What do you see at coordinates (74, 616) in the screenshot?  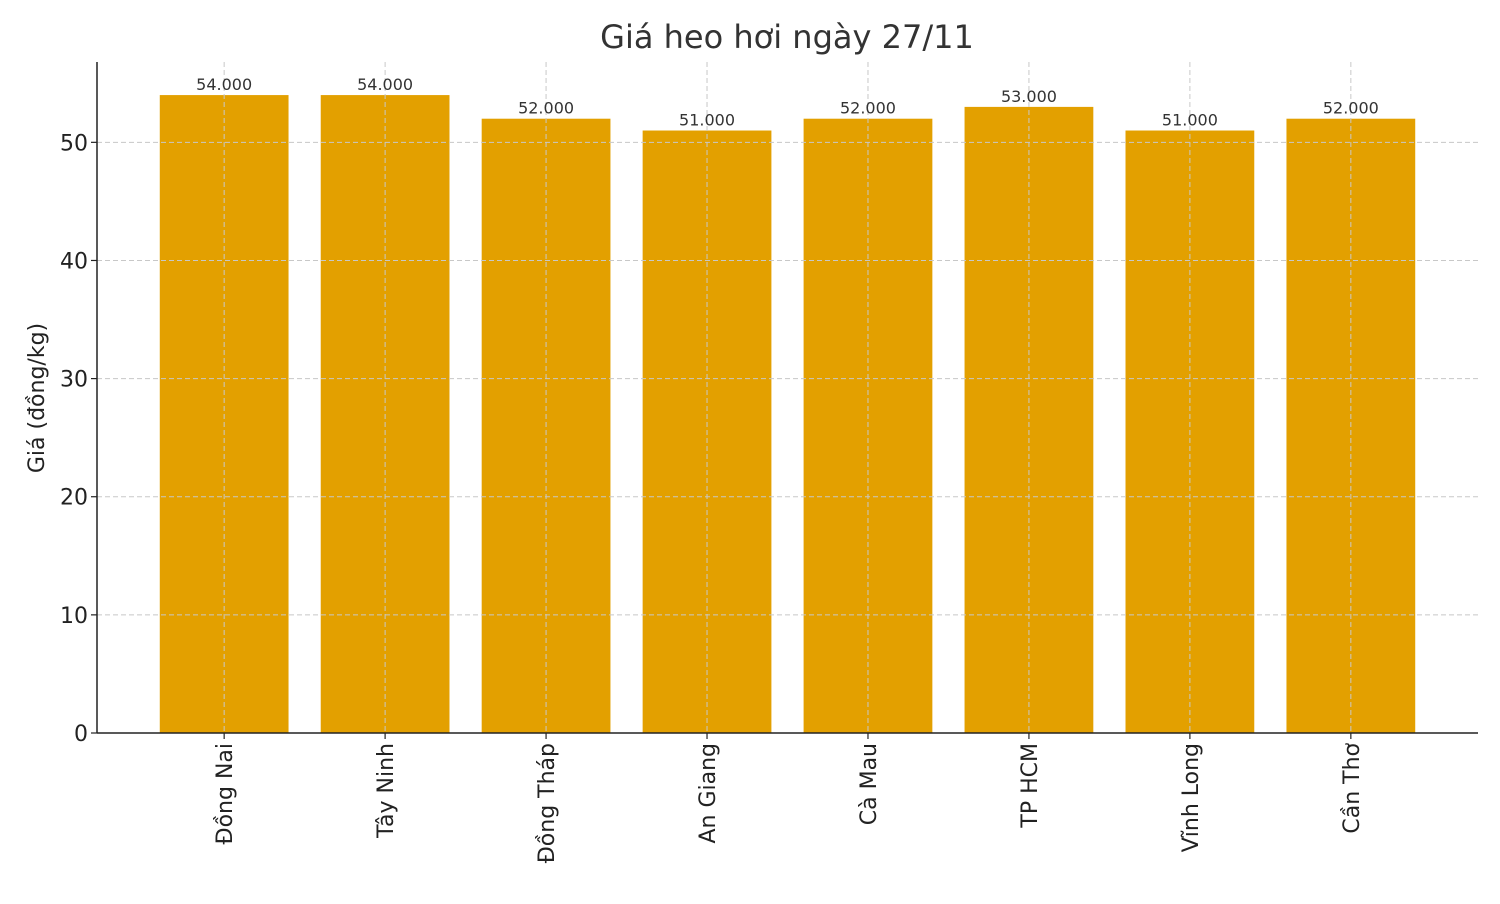 I see `y-tick-label-1: 10` at bounding box center [74, 616].